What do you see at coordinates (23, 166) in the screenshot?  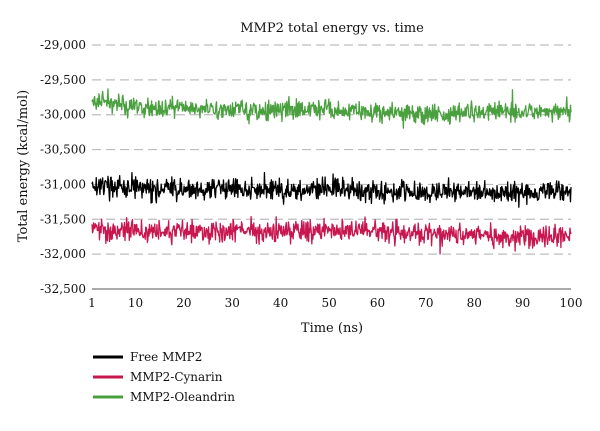 I see `y-axis-title: Total energy (kcal/mol)` at bounding box center [23, 166].